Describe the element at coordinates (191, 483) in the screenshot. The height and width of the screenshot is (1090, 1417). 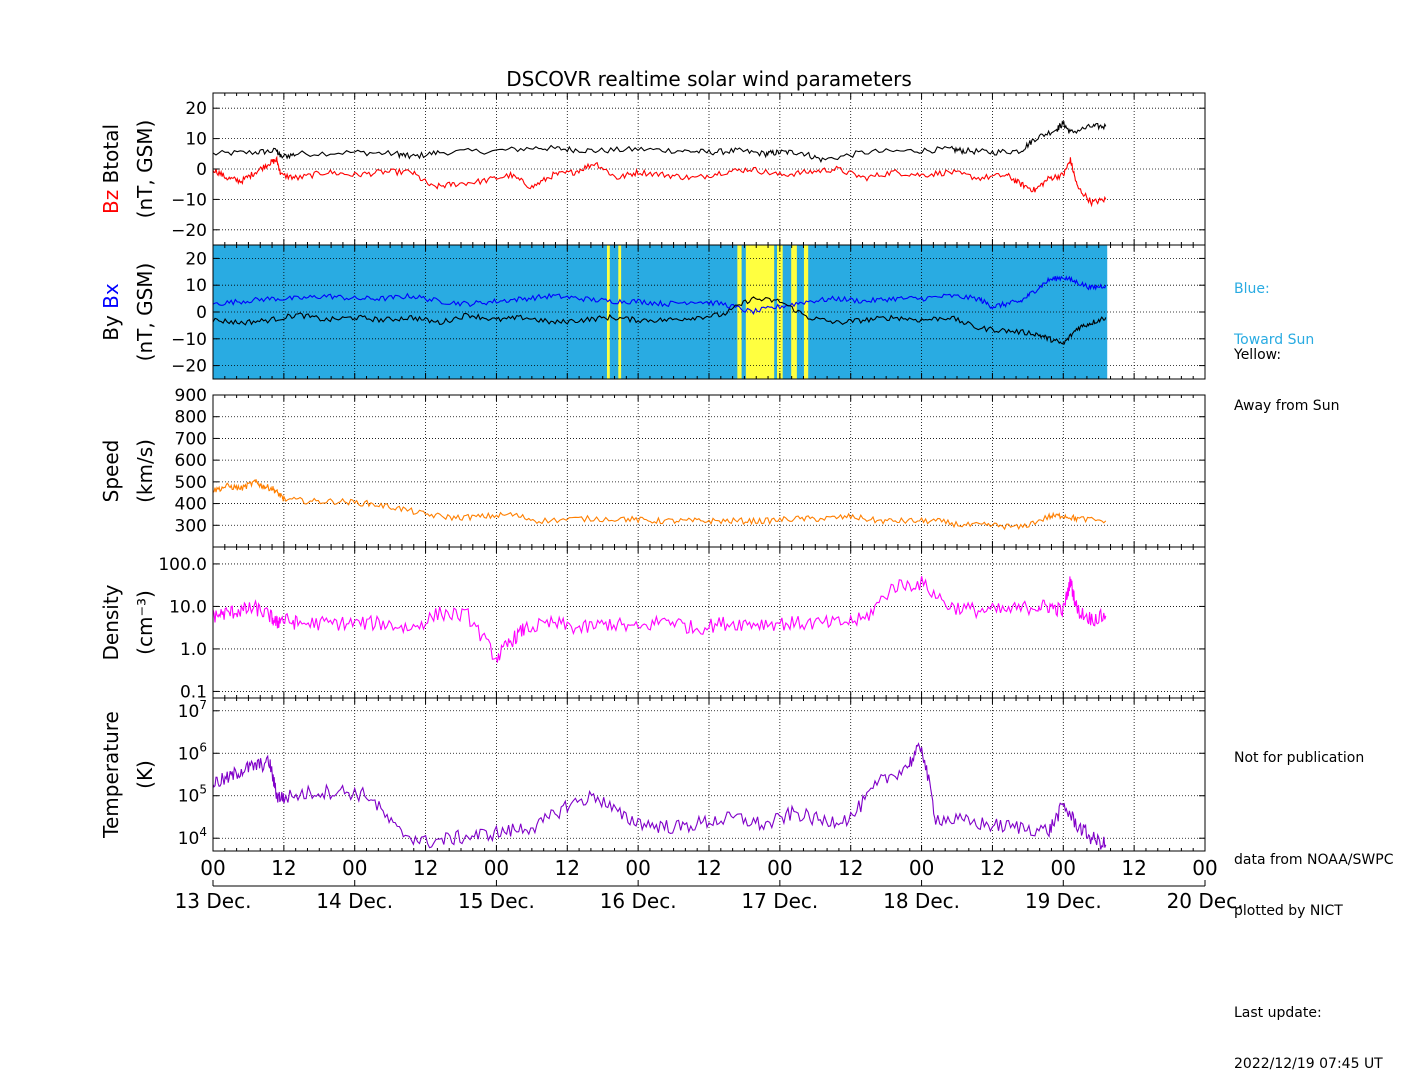
I see `y-tick-label: 500` at that location.